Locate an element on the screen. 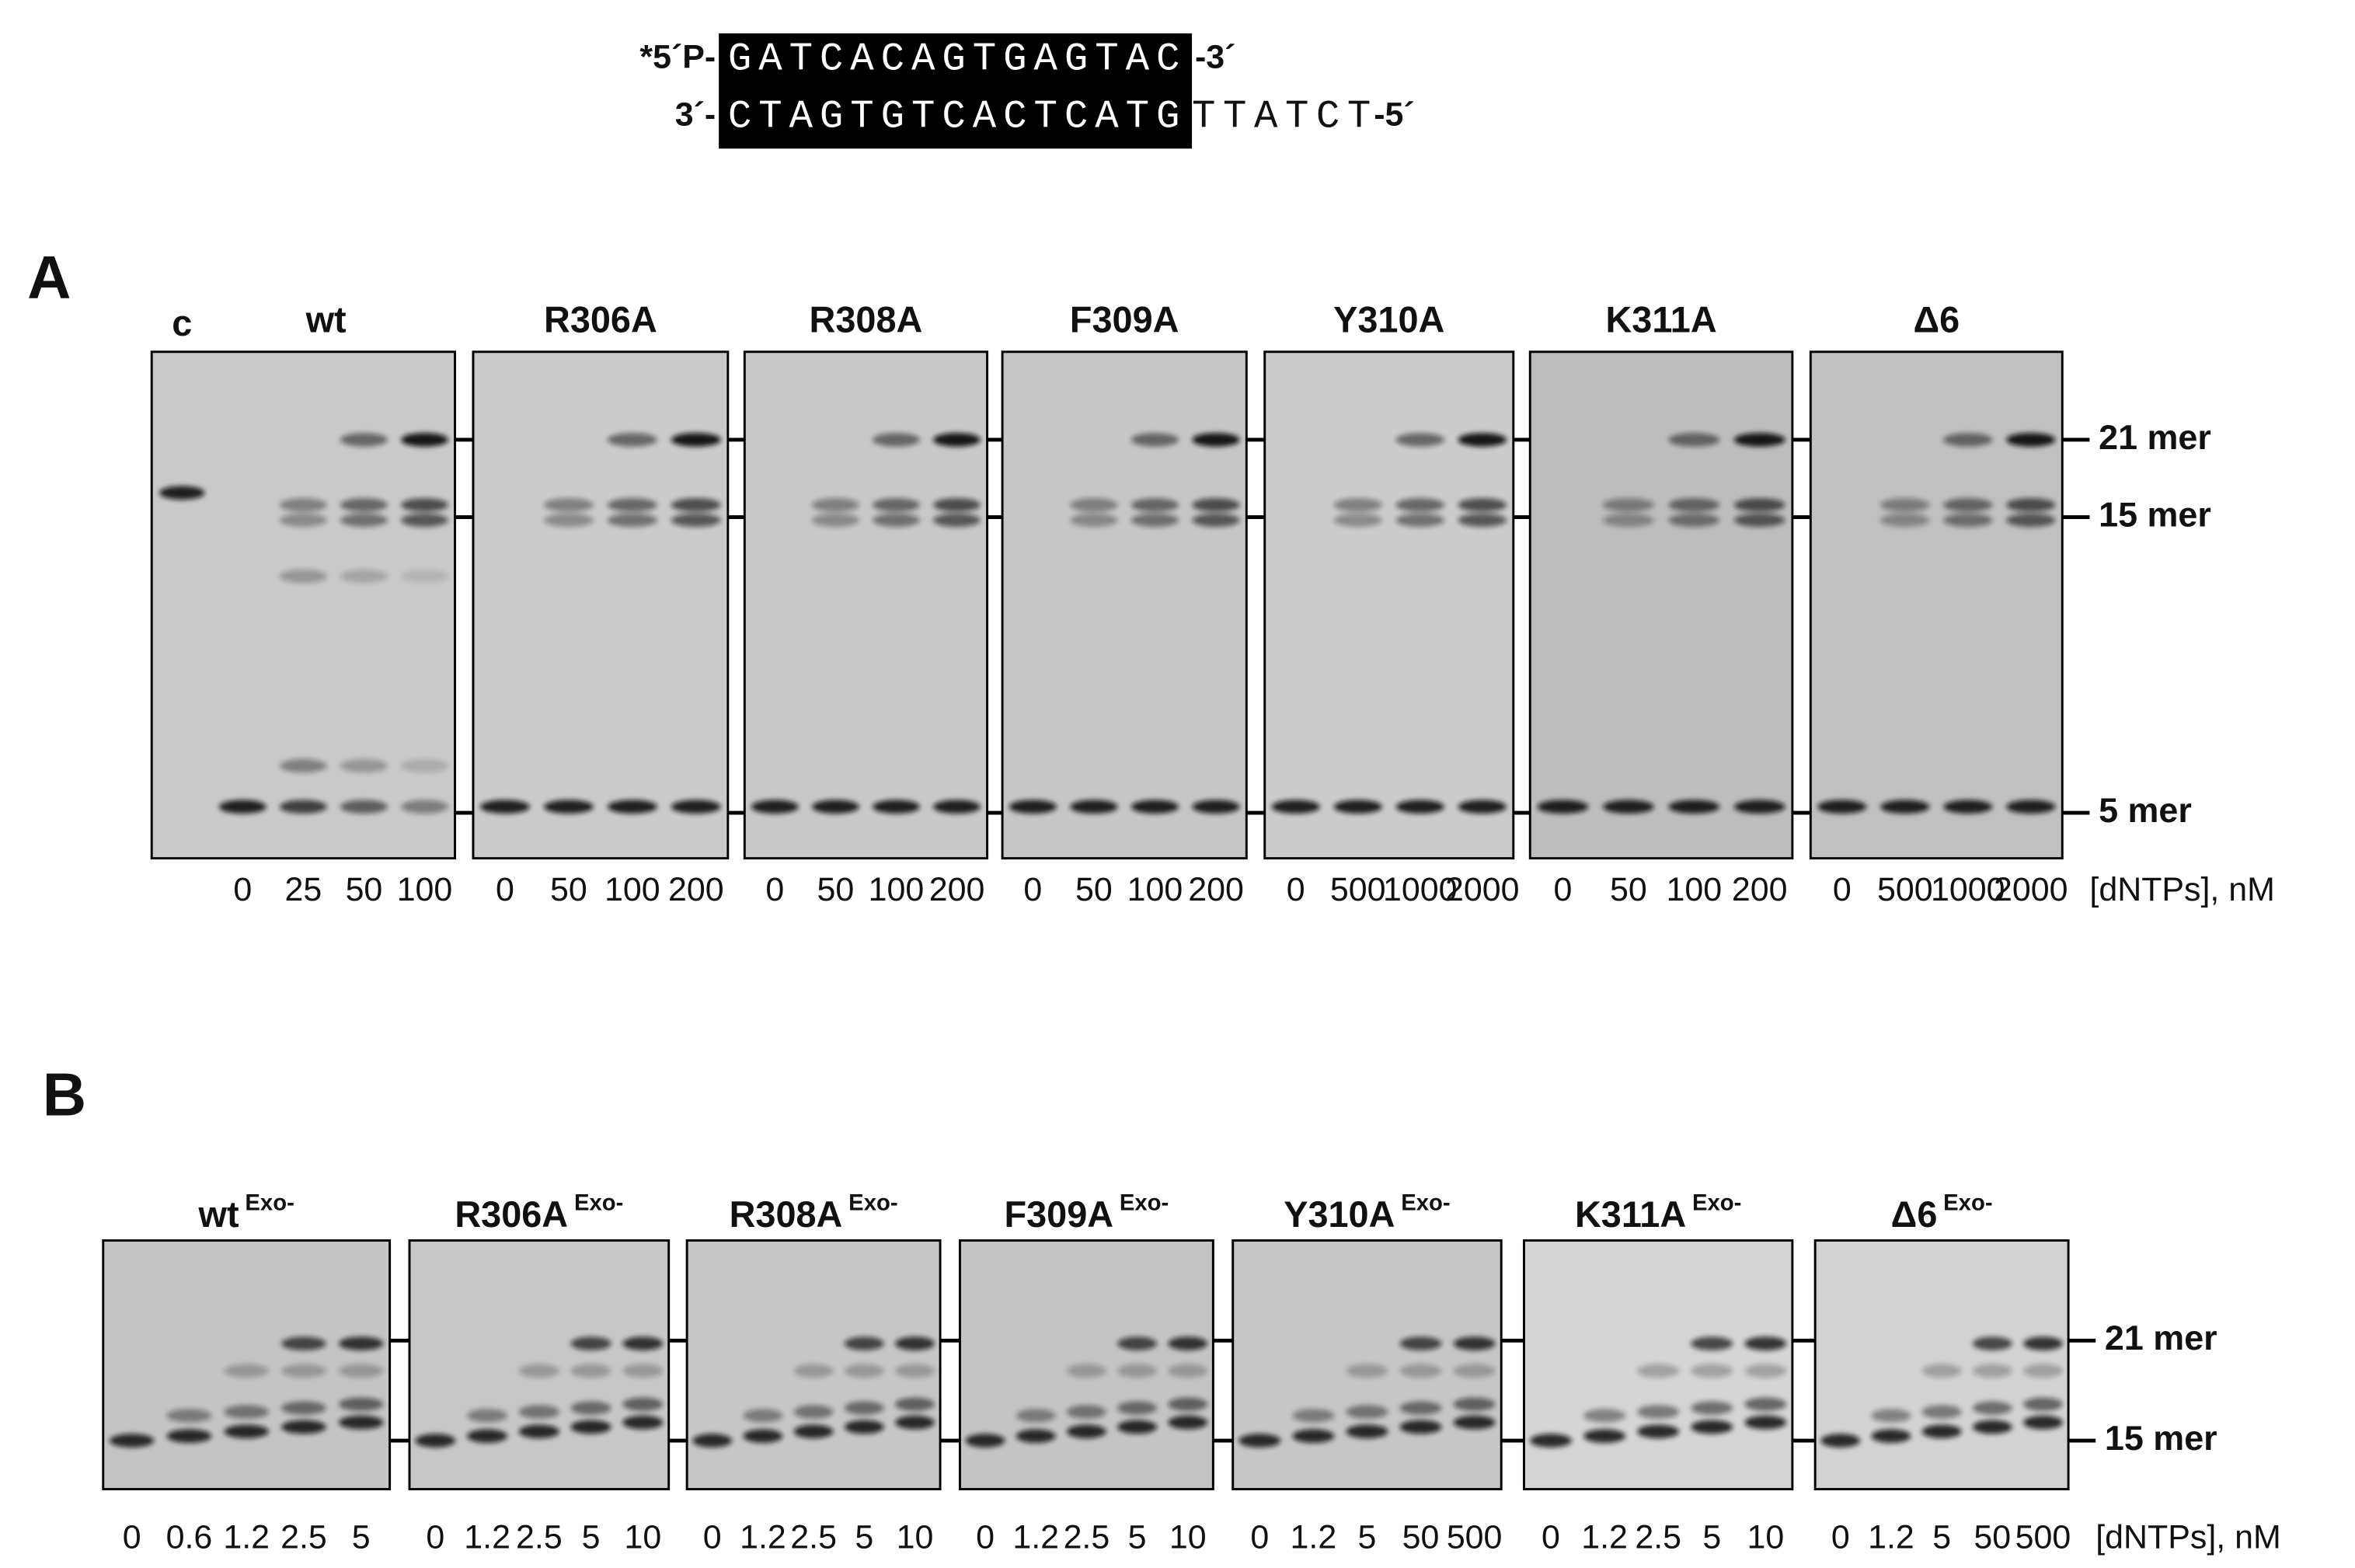 This screenshot has height=1568, width=2355. gel-title-name: F309A is located at coordinates (1124, 320).